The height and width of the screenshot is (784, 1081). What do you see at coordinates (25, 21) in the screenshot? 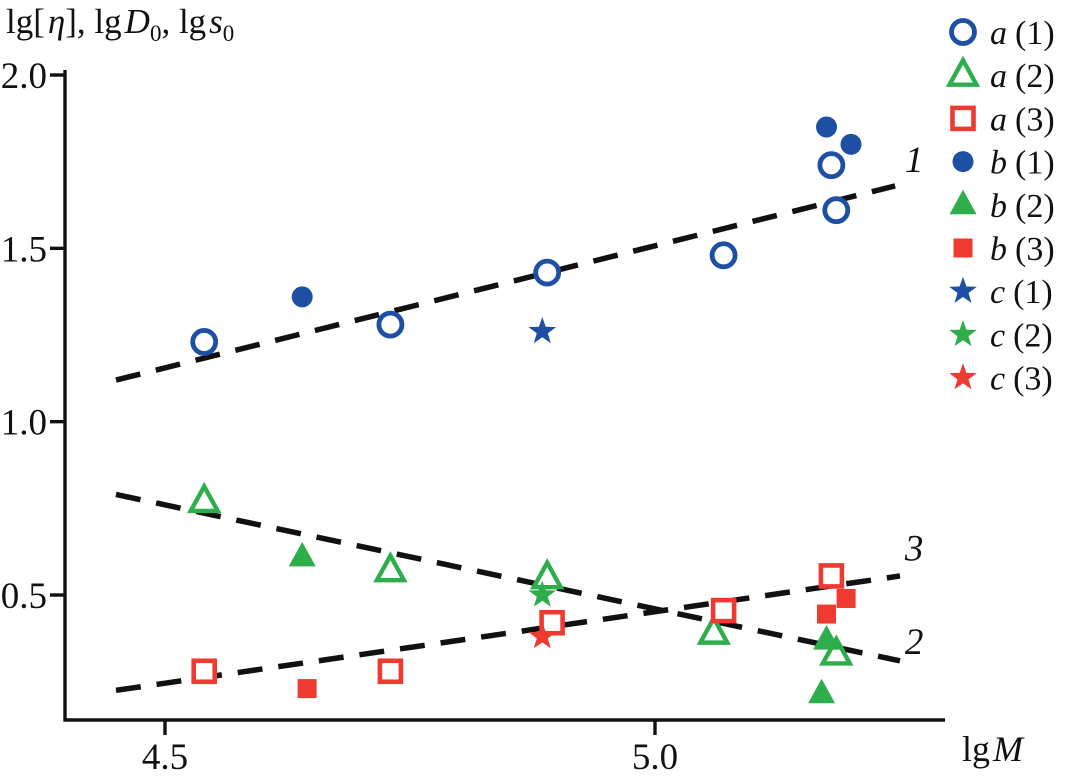
I see `y-title-lg1: lg[` at bounding box center [25, 21].